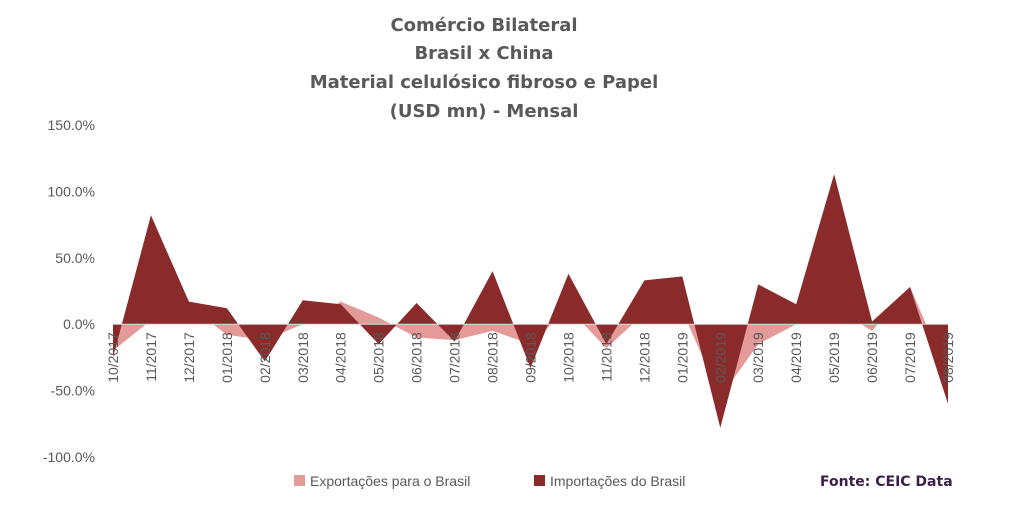 Image resolution: width=1024 pixels, height=512 pixels. Describe the element at coordinates (872, 357) in the screenshot. I see `x-tick-label: 06/2019` at that location.